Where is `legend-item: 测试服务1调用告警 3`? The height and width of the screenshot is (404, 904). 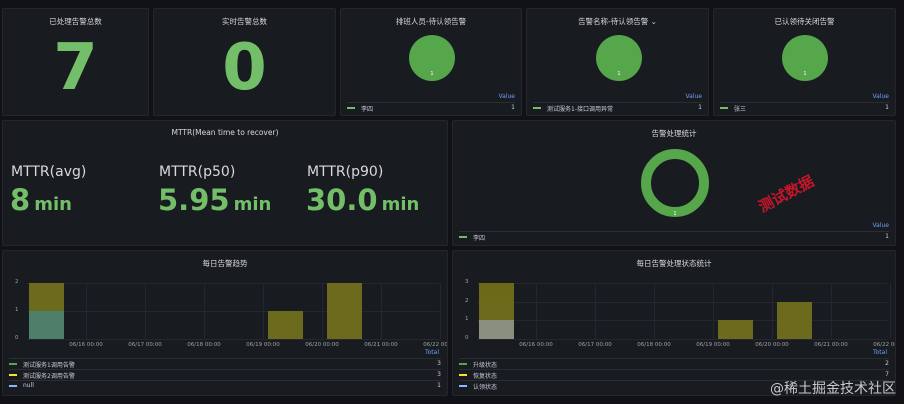 legend-item: 测试服务1调用告警 3 is located at coordinates (225, 363).